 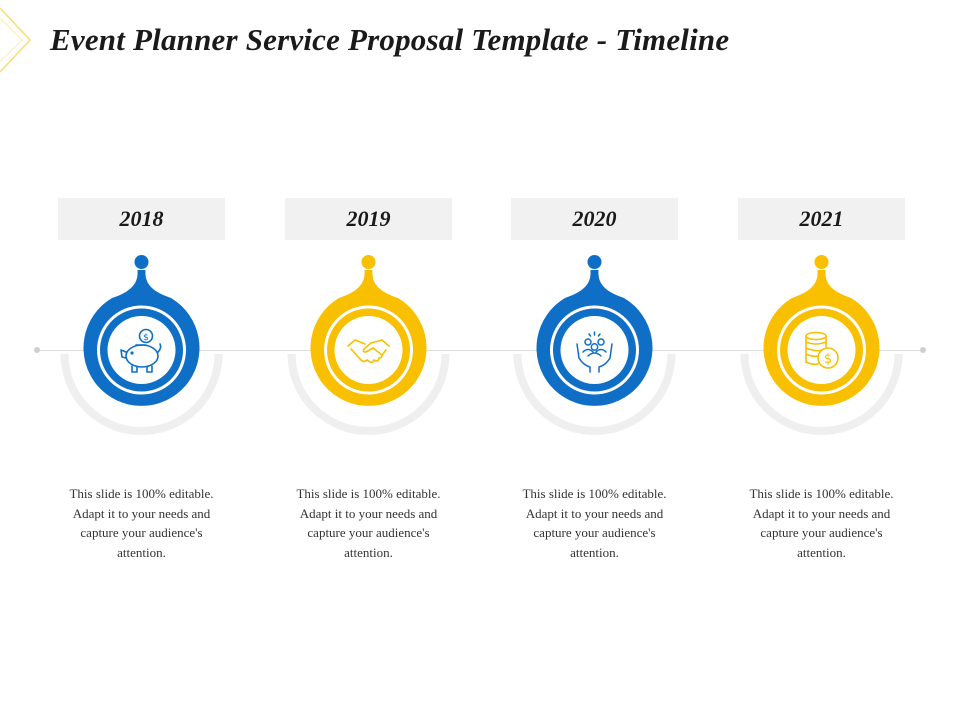 I want to click on piggy-bank-icon: $, so click(x=141, y=350).